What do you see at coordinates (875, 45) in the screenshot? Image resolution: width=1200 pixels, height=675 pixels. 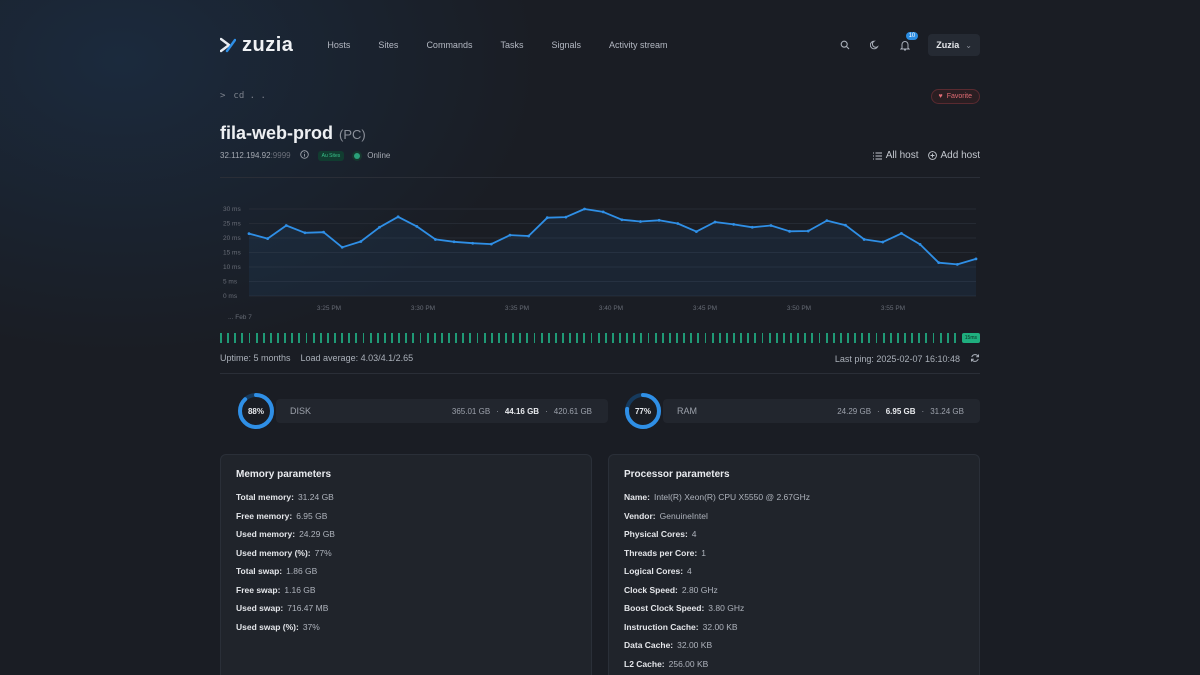 I see `moon-icon` at bounding box center [875, 45].